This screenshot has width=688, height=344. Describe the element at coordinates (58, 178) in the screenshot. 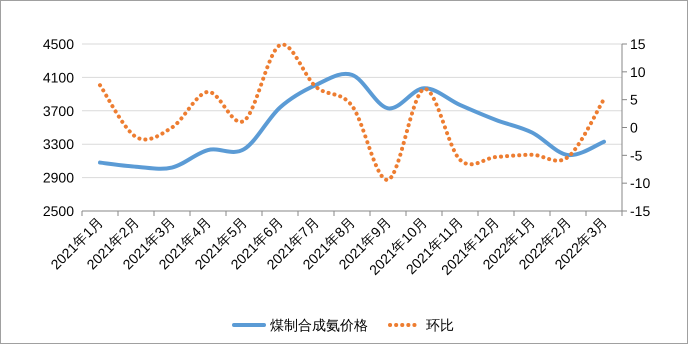

I see `y-tick-label: 2900` at that location.